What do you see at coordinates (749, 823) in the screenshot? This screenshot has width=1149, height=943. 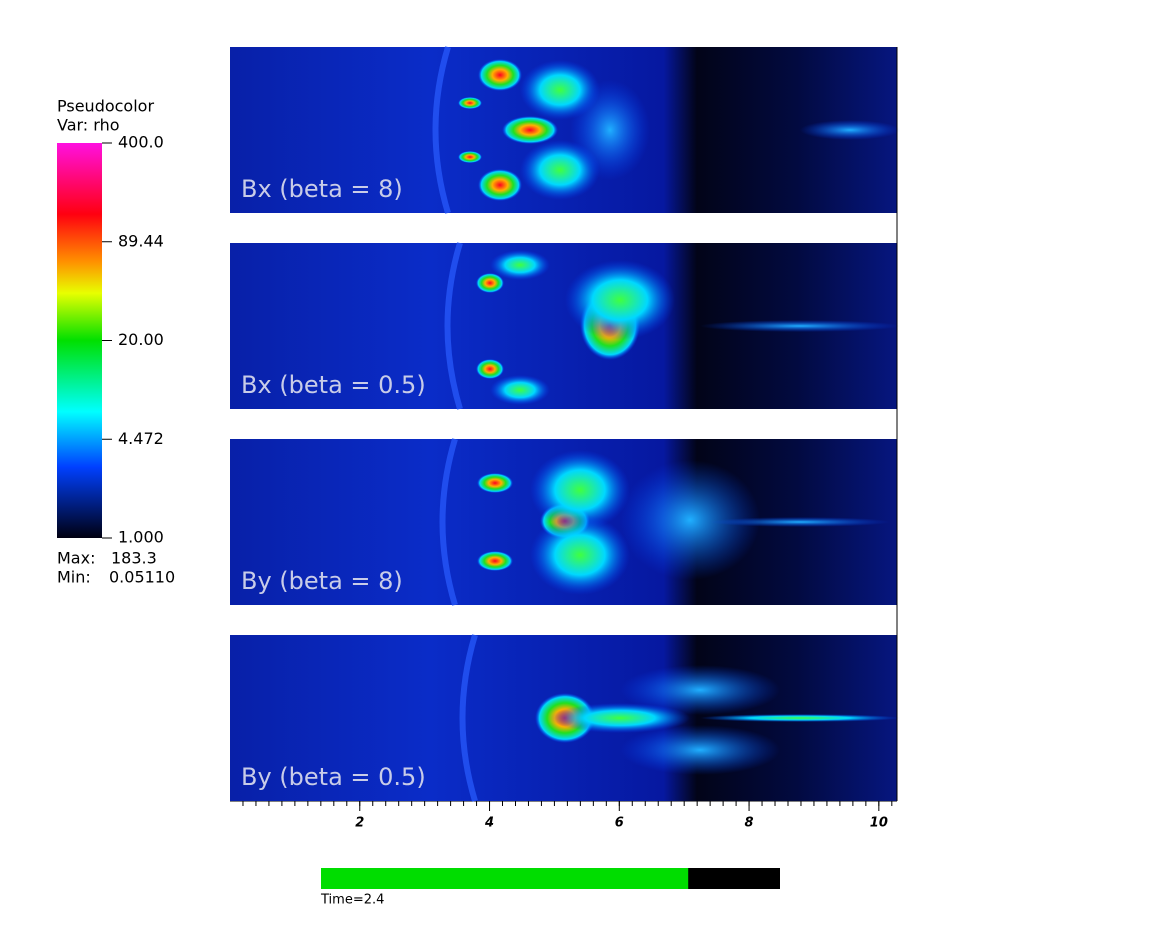 I see `x-tick-label: 8` at bounding box center [749, 823].